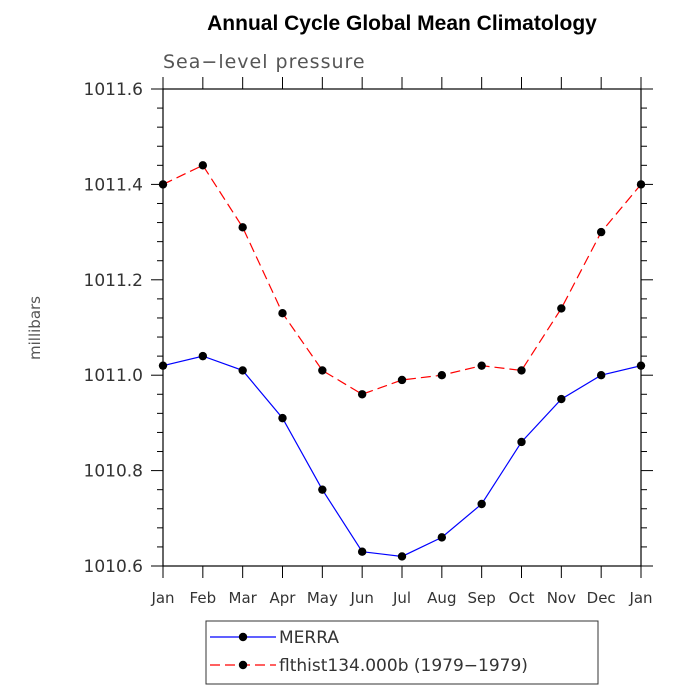 The image size is (700, 700). Describe the element at coordinates (402, 23) in the screenshot. I see `chart-title: Annual Cycle Global Mean Climatology` at that location.